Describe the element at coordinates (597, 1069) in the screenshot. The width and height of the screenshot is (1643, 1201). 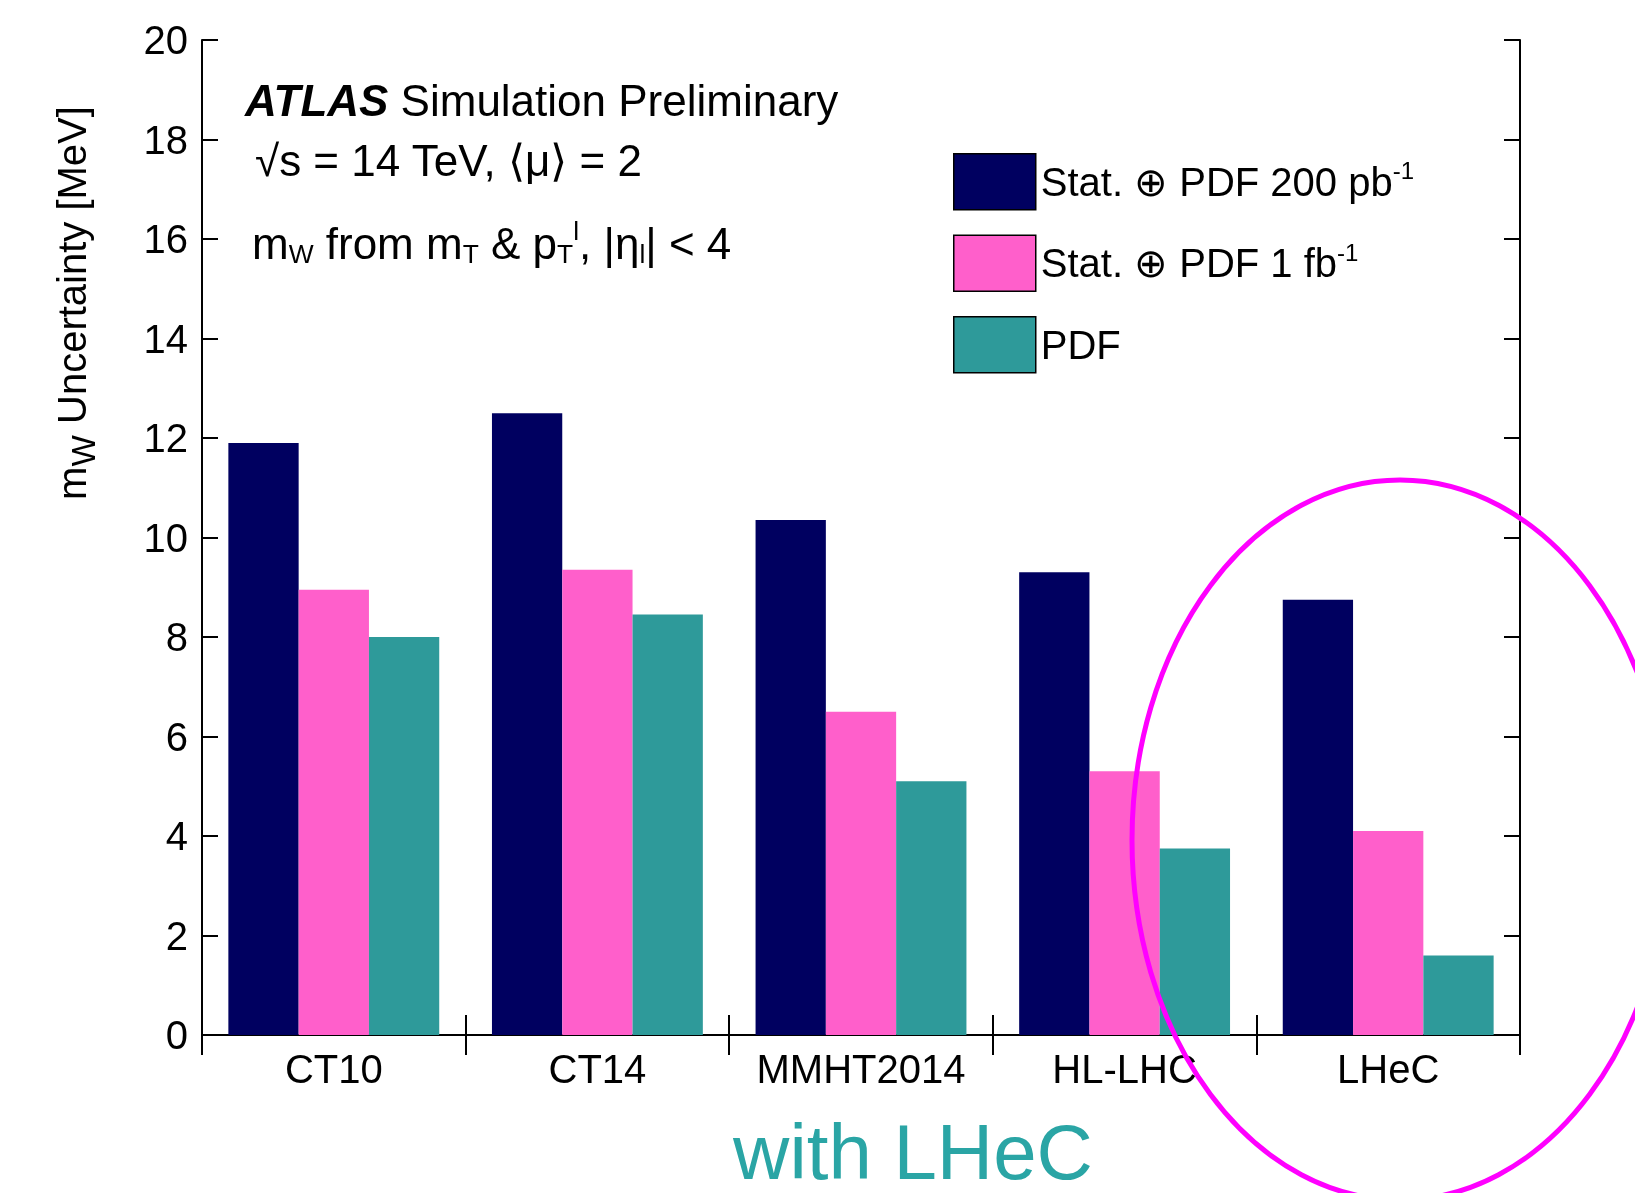
I see `x-tick-label: CT14` at that location.